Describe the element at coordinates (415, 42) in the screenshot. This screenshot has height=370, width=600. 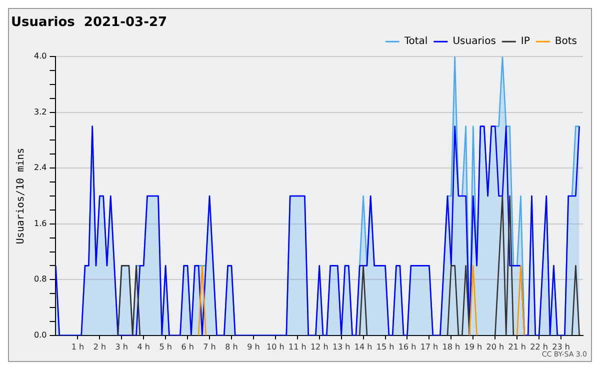
I see `legend-label: Total` at that location.